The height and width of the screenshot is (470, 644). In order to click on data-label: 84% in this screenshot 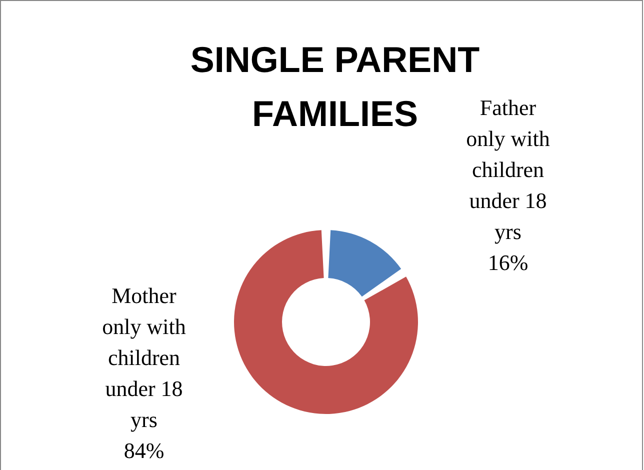, I will do `click(144, 450)`.